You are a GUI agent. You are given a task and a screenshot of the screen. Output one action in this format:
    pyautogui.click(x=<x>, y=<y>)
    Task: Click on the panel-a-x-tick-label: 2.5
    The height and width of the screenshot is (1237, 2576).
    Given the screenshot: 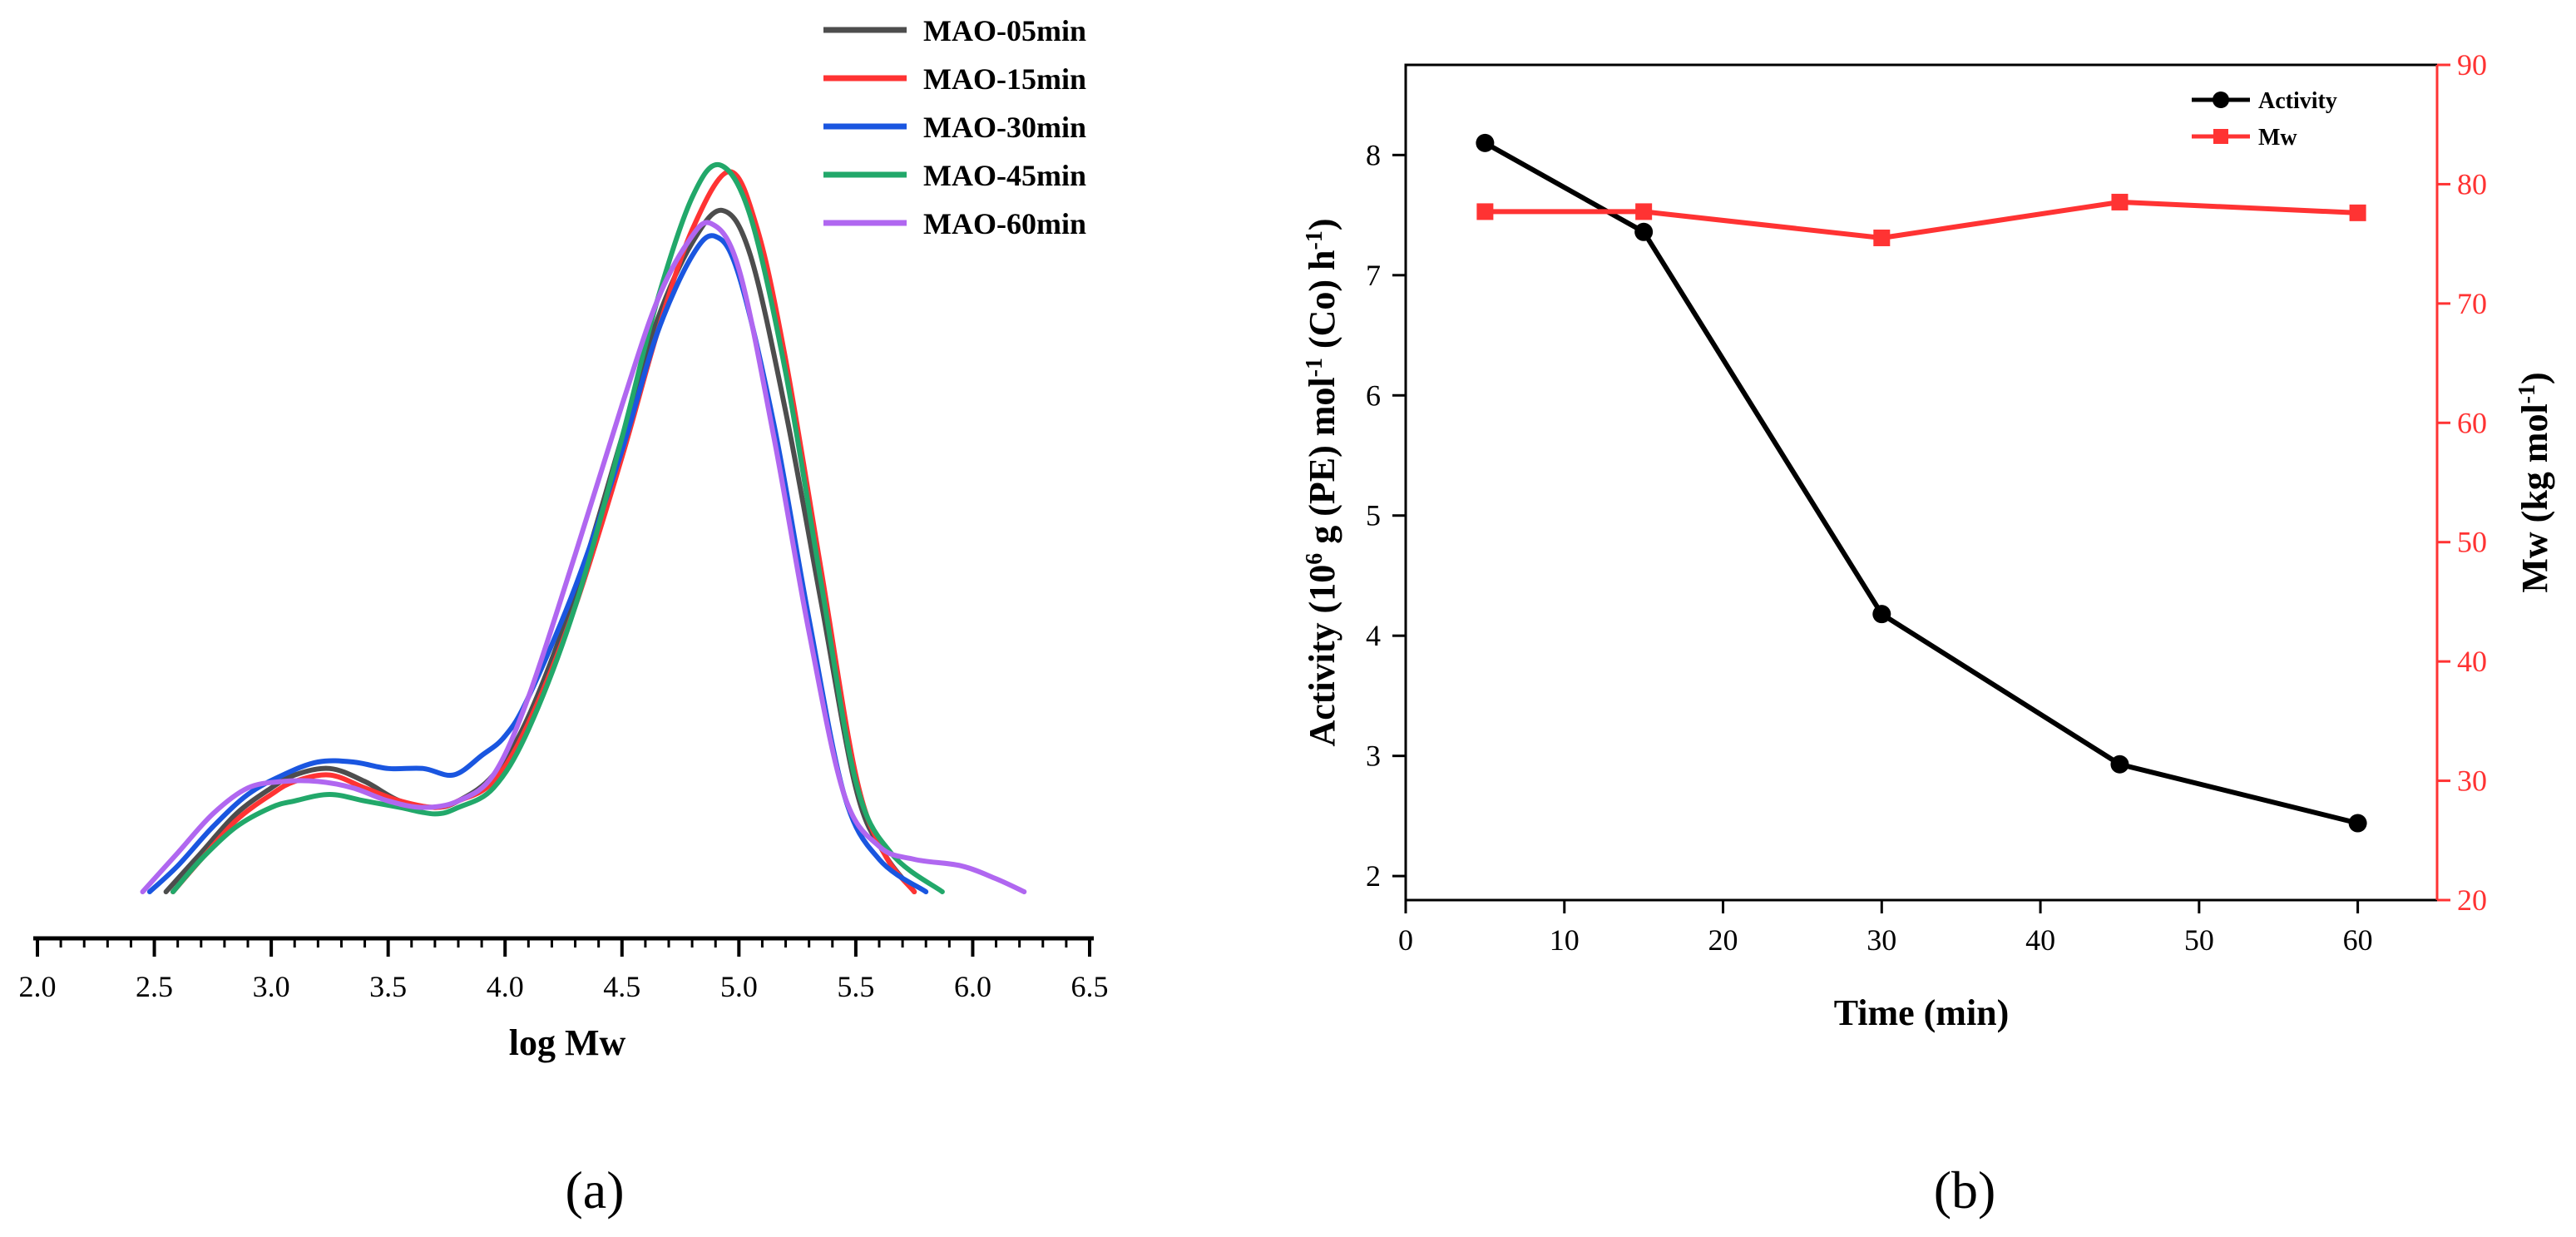 What is the action you would take?
    pyautogui.click(x=154, y=986)
    